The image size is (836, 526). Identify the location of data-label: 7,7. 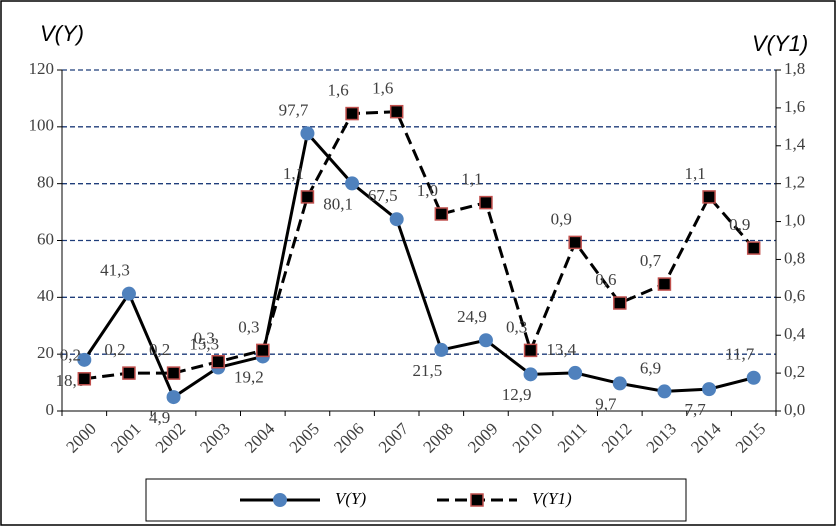
(695, 409).